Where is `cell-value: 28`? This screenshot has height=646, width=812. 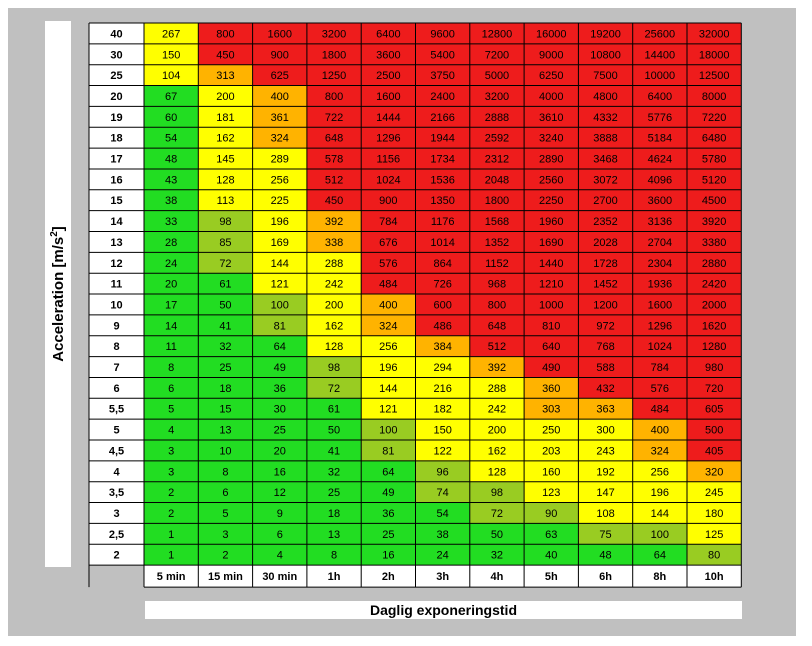
cell-value: 28 is located at coordinates (171, 243).